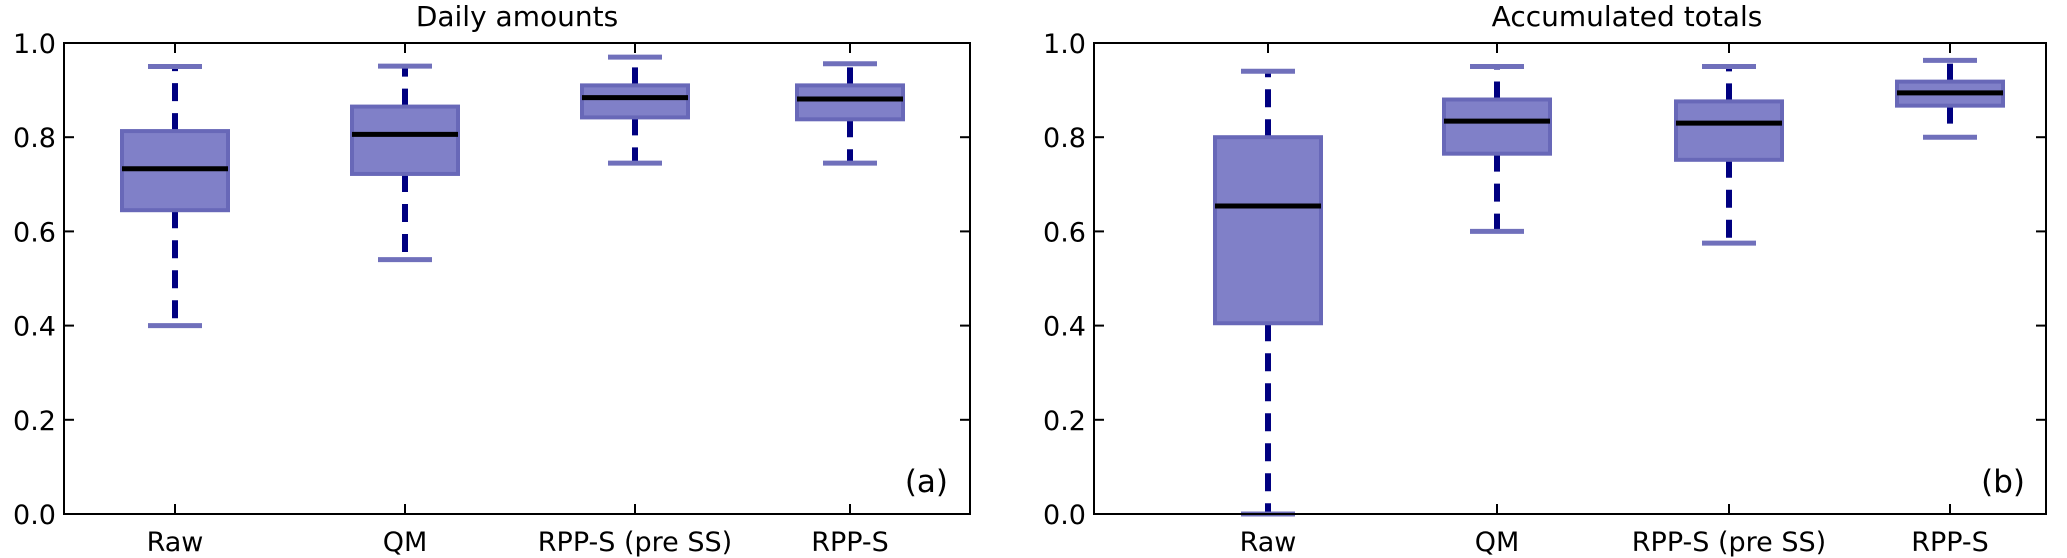  Describe the element at coordinates (2003, 482) in the screenshot. I see `panel-label: (b)` at that location.